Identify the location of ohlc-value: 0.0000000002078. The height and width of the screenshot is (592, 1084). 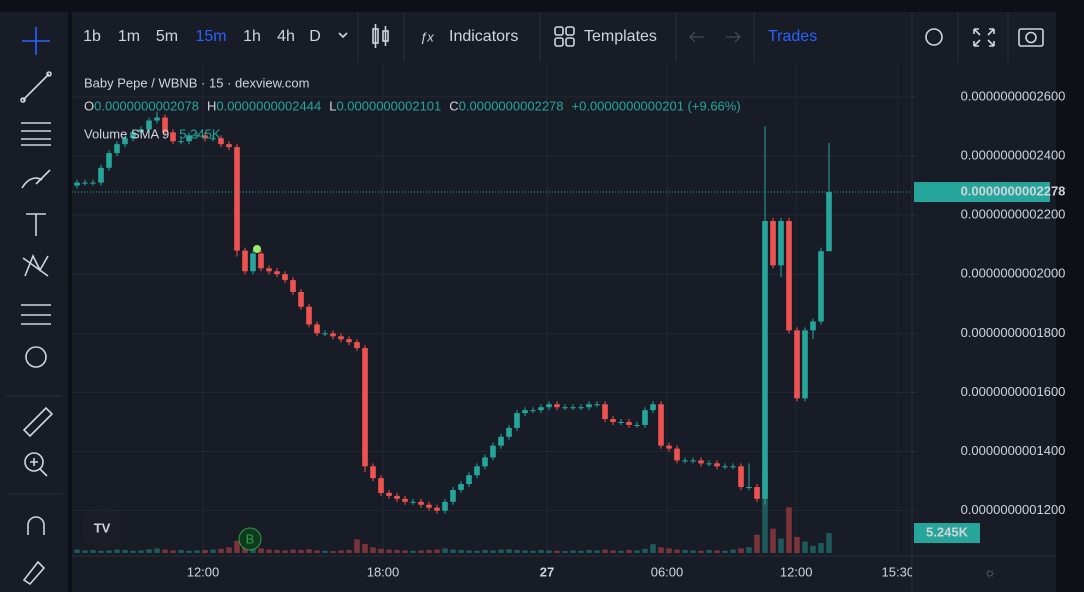
(146, 105).